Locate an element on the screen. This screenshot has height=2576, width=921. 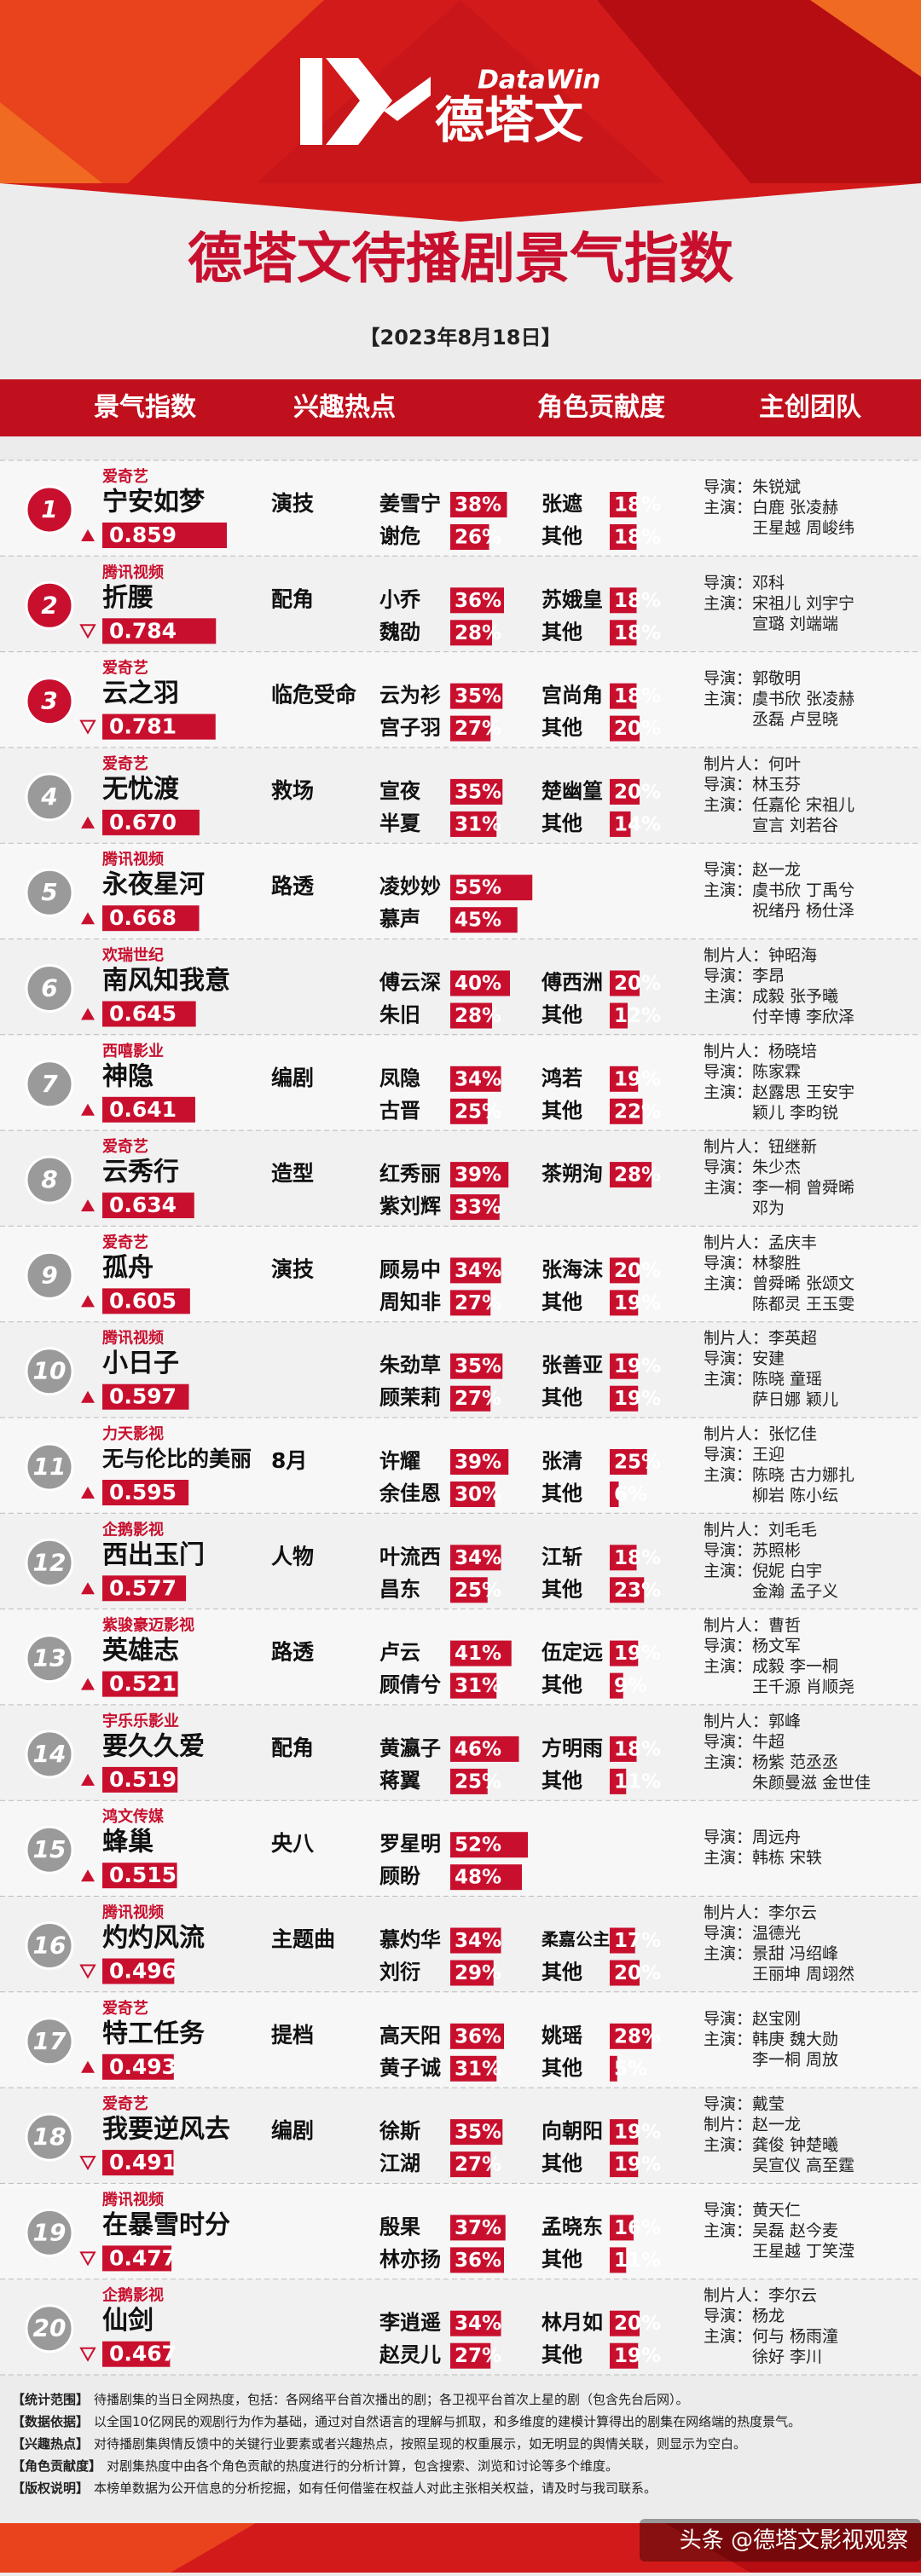
platform: 紫骏豪迈影视 is located at coordinates (148, 1625).